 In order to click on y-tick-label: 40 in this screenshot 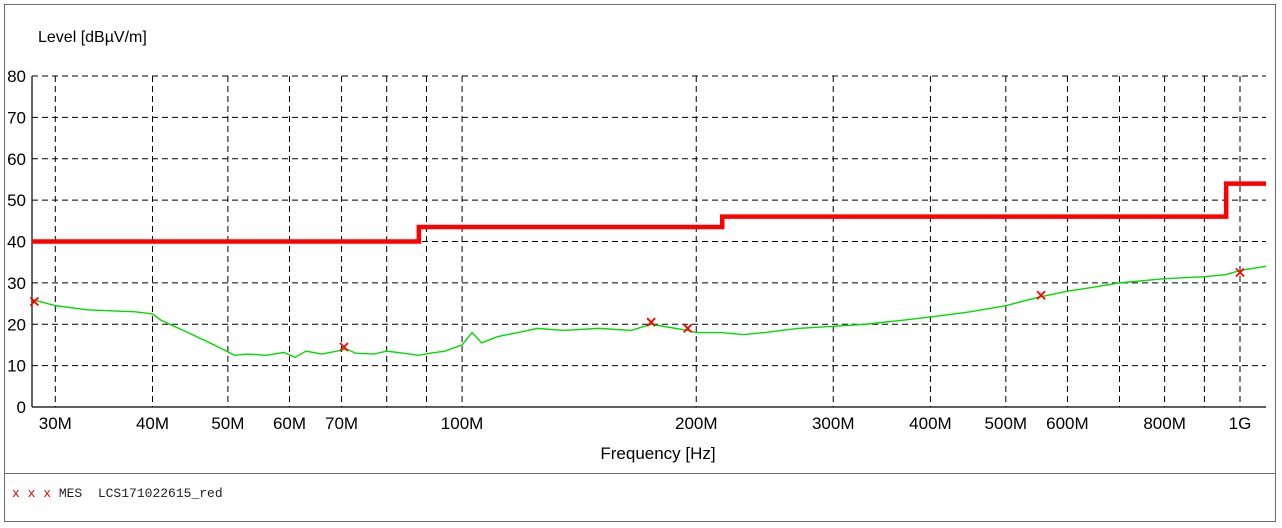, I will do `click(16, 242)`.